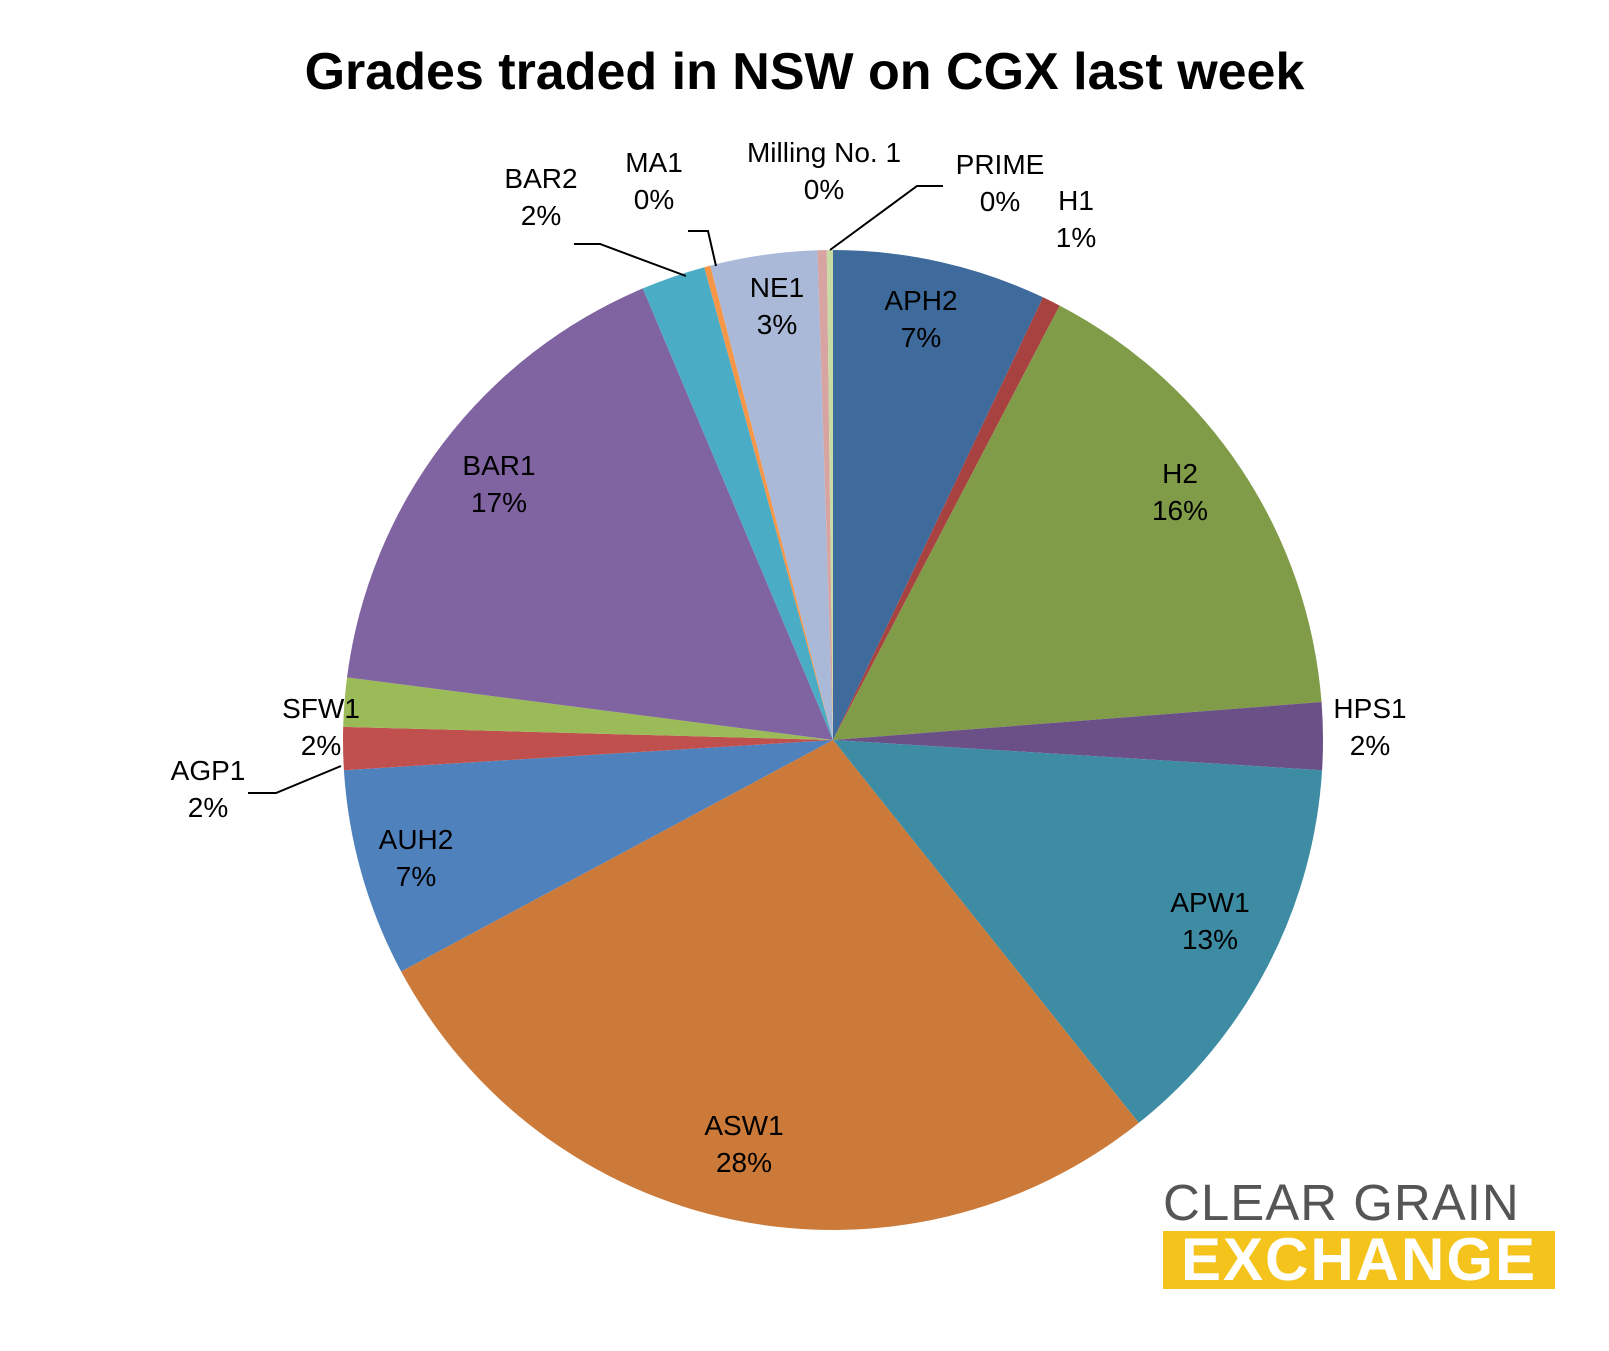 The height and width of the screenshot is (1351, 1609). Describe the element at coordinates (1000, 164) in the screenshot. I see `slice-label-name: PRIME` at that location.